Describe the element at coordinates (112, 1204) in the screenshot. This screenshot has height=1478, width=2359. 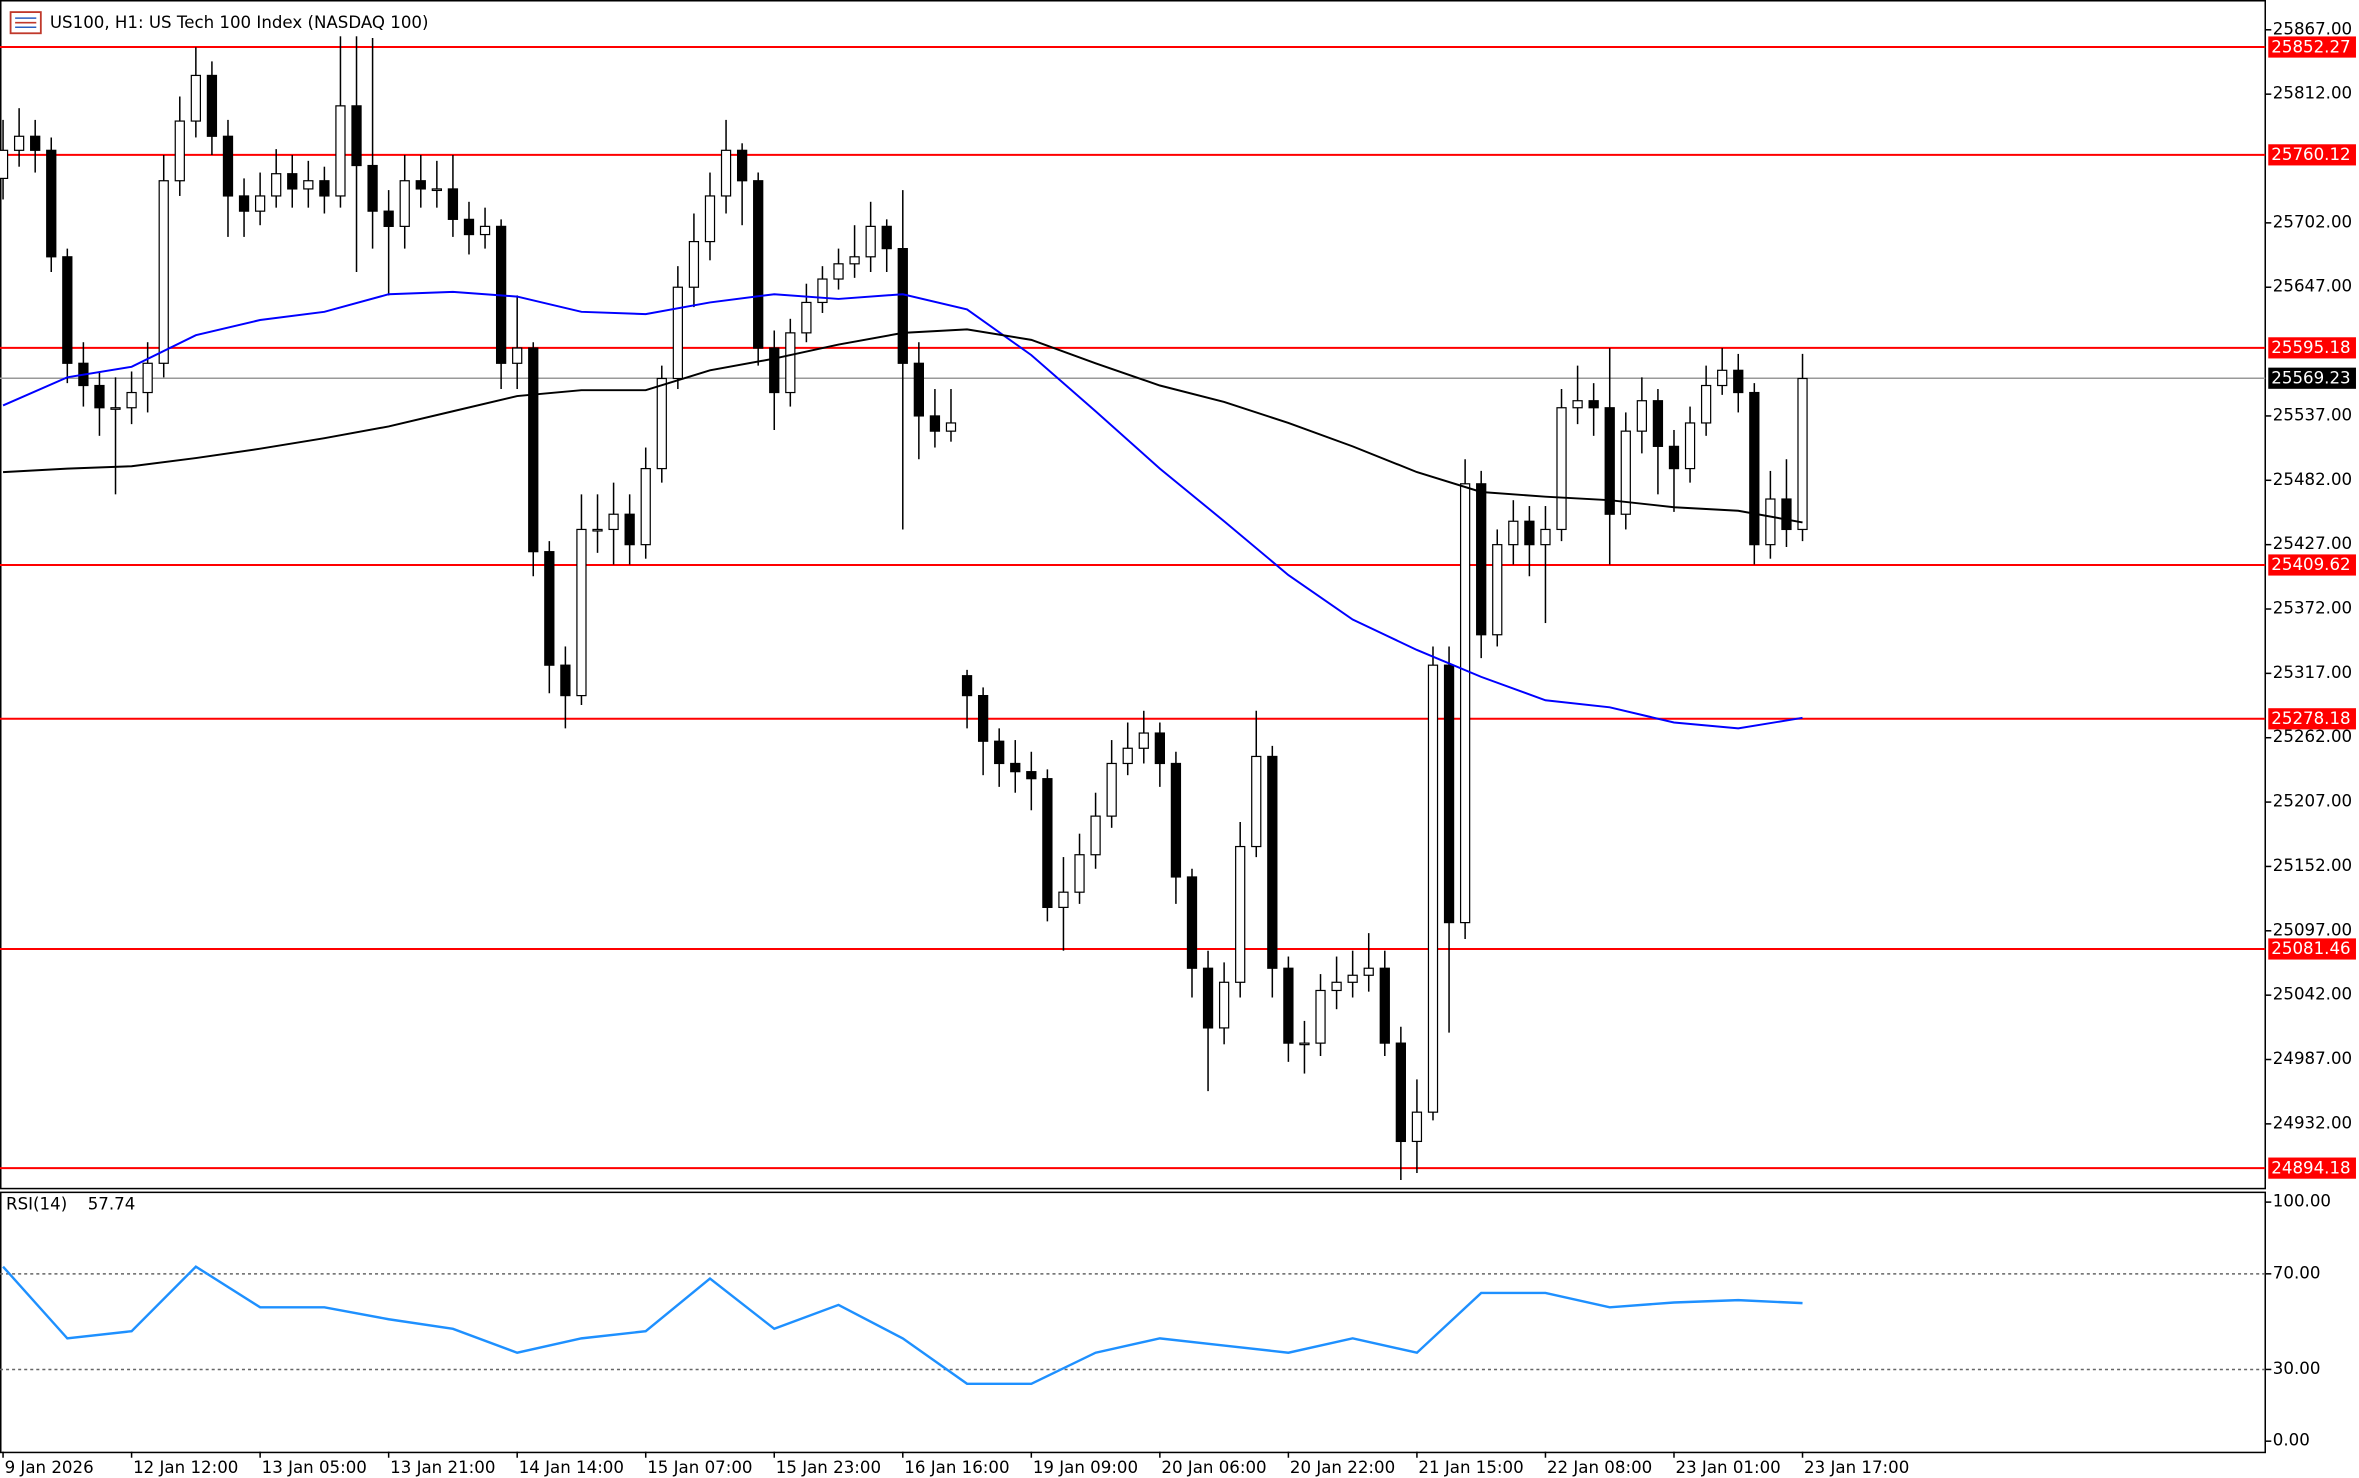
I see `rsi-value: 57.74` at that location.